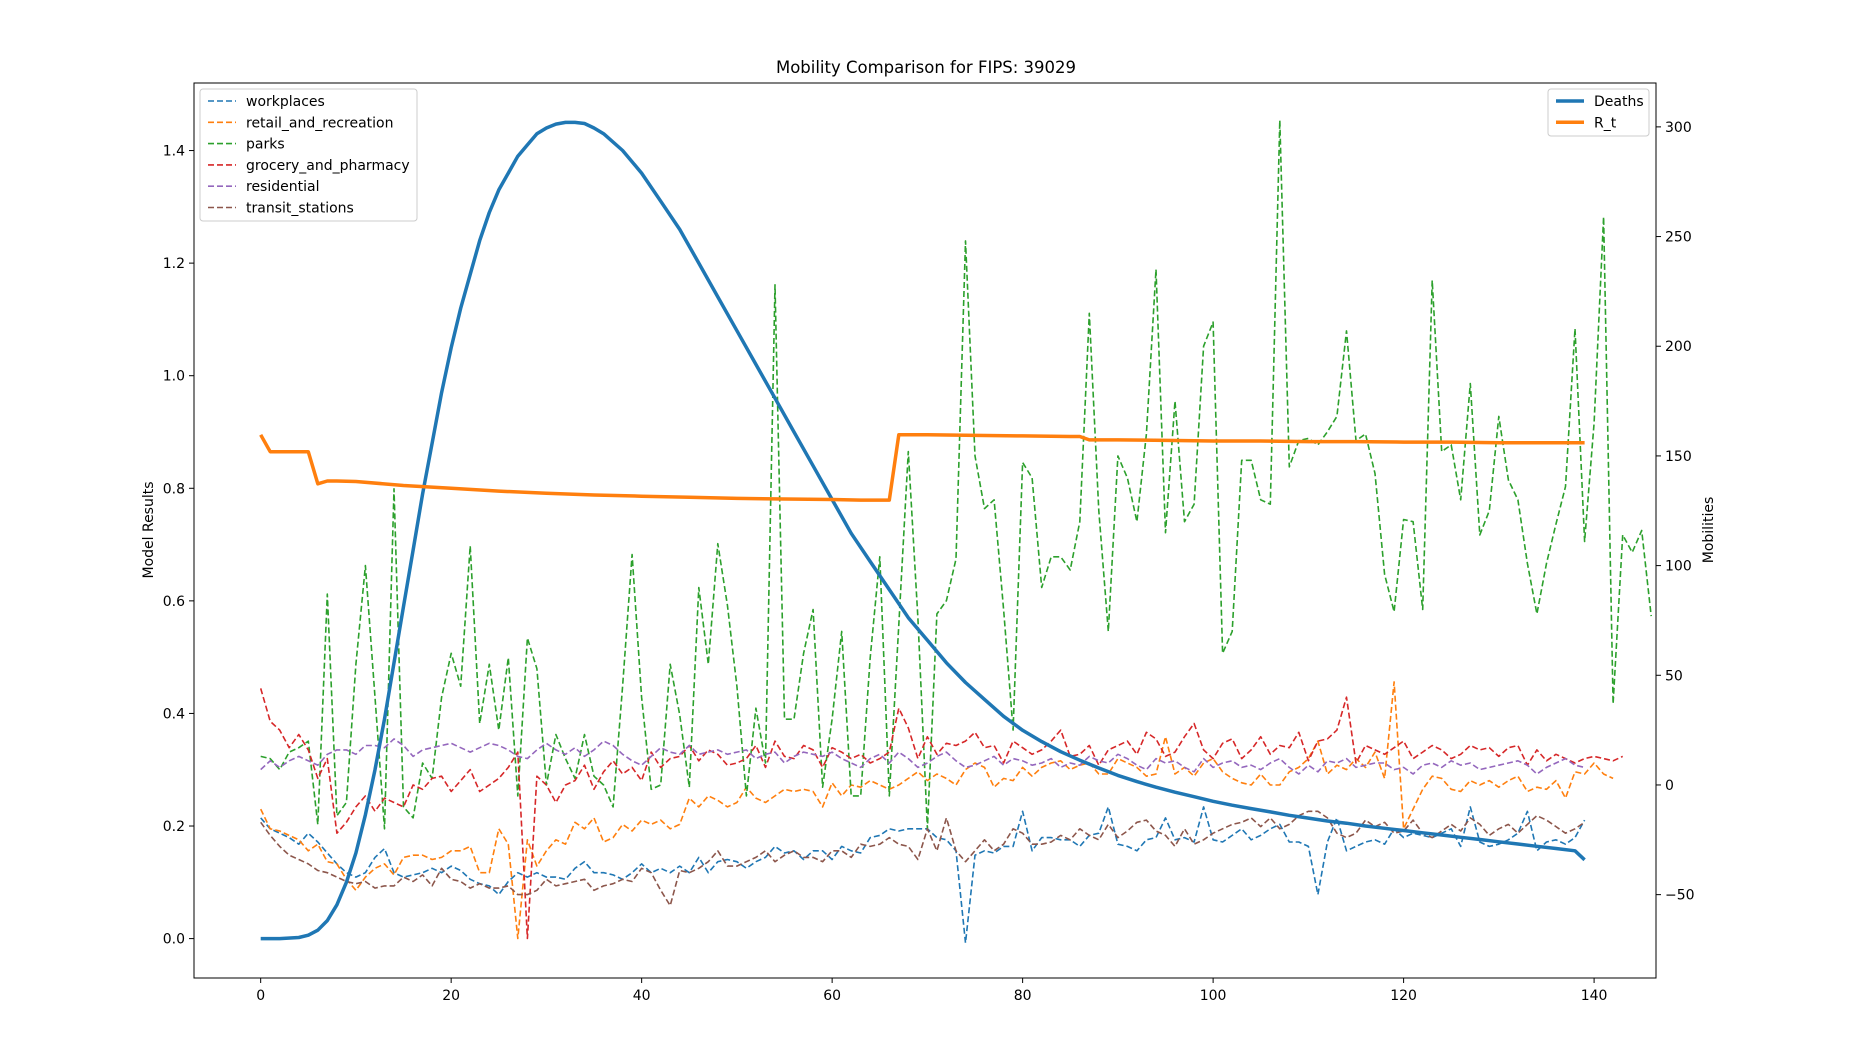  I want to click on y2-tick-label: 150, so click(1678, 457).